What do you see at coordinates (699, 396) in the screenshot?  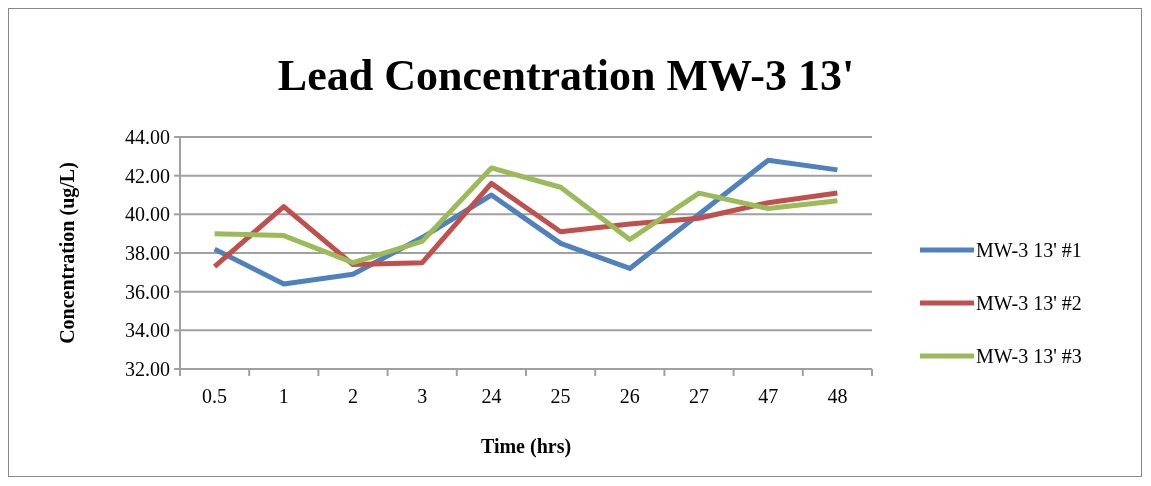 I see `x-tick-label: 27` at bounding box center [699, 396].